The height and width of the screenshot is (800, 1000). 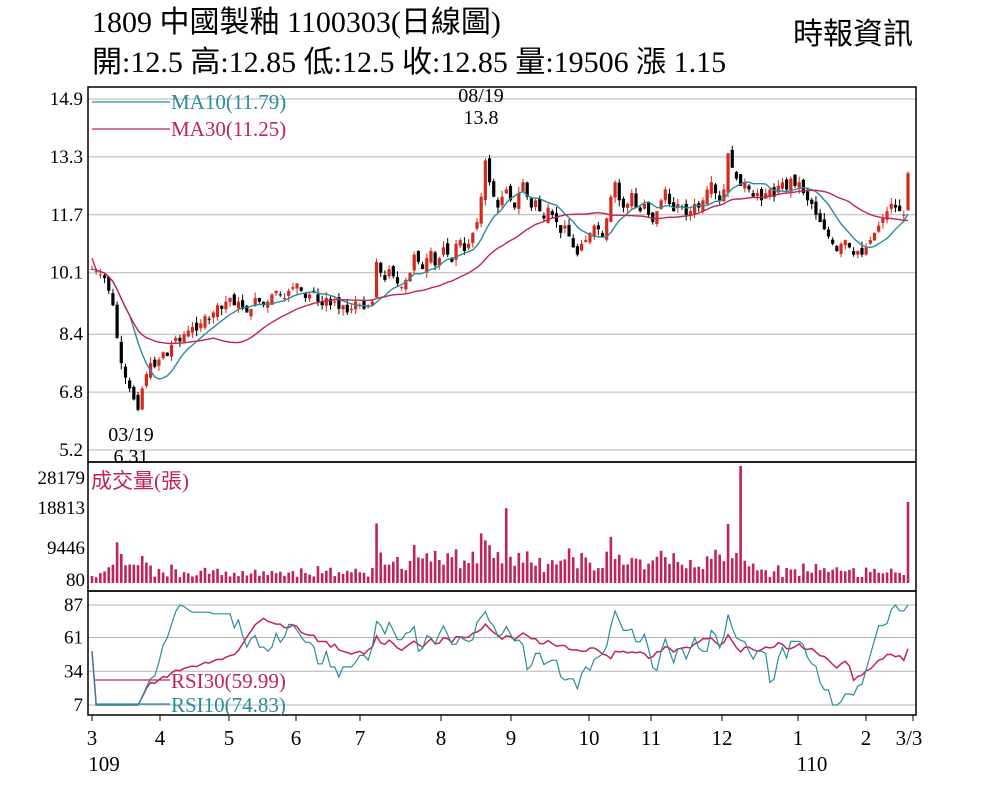 What do you see at coordinates (589, 738) in the screenshot?
I see `x-month-label: 10` at bounding box center [589, 738].